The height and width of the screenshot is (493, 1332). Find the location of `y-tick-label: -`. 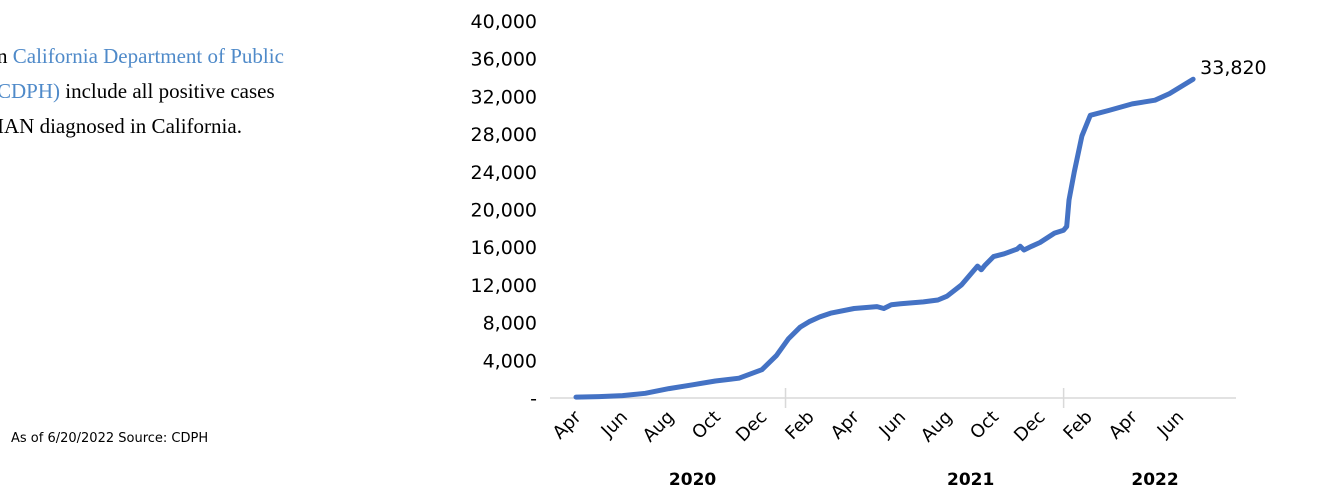

y-tick-label: - is located at coordinates (533, 399).